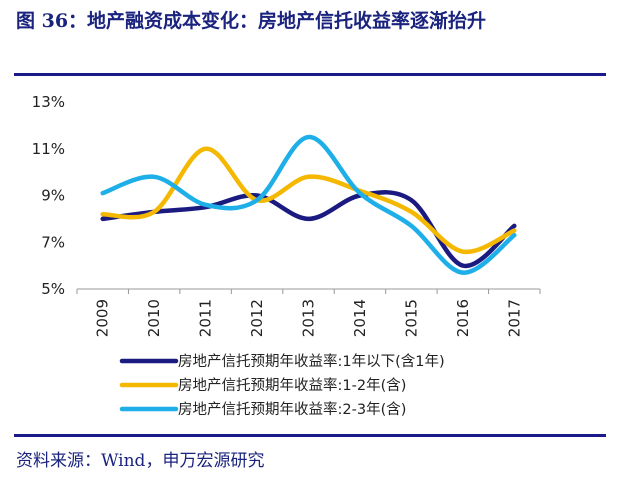 This screenshot has height=482, width=617. What do you see at coordinates (53, 242) in the screenshot?
I see `y-tick-label: 7%` at bounding box center [53, 242].